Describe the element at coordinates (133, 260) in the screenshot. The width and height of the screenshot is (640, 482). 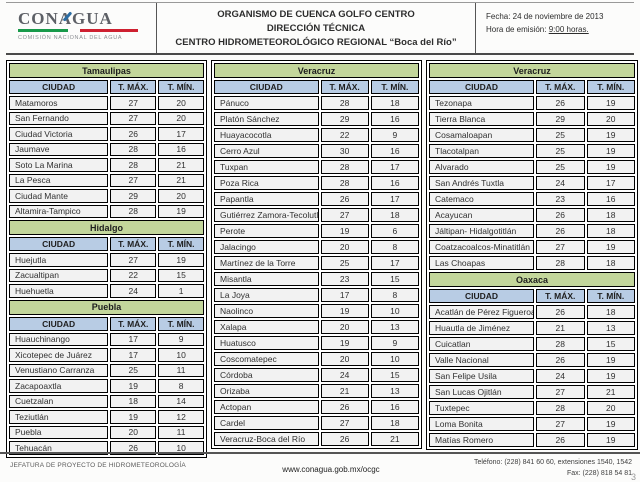
I see `tmax-cell: 27` at that location.